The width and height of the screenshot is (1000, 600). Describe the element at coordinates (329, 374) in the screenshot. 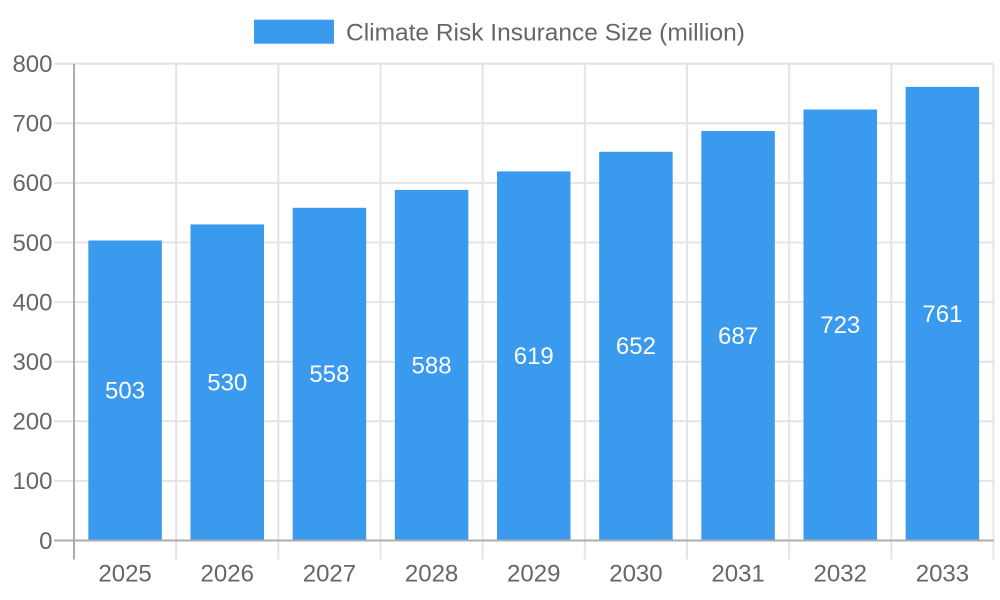

I see `svg-text: 558` at that location.